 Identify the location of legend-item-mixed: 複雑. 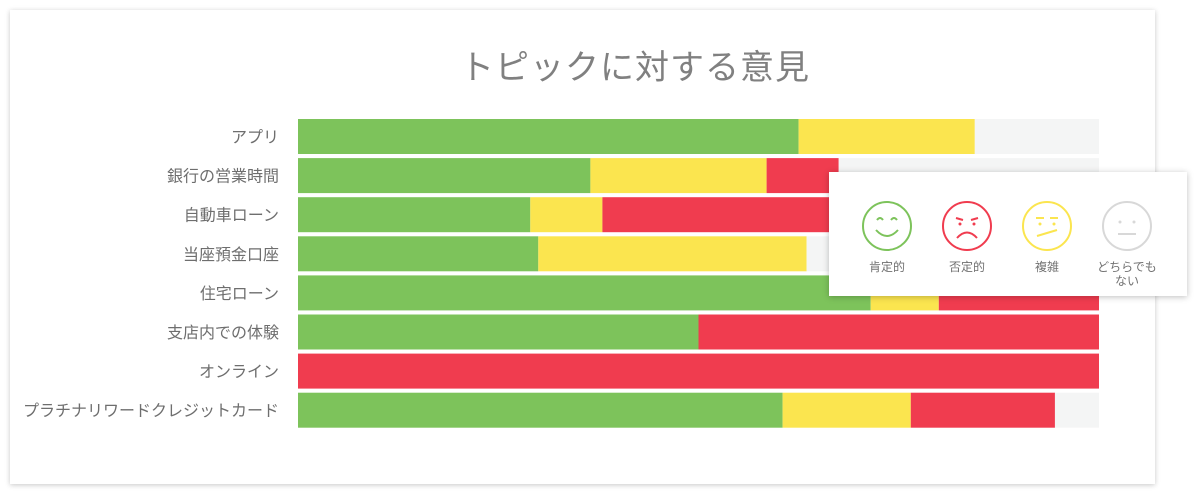
(1047, 237).